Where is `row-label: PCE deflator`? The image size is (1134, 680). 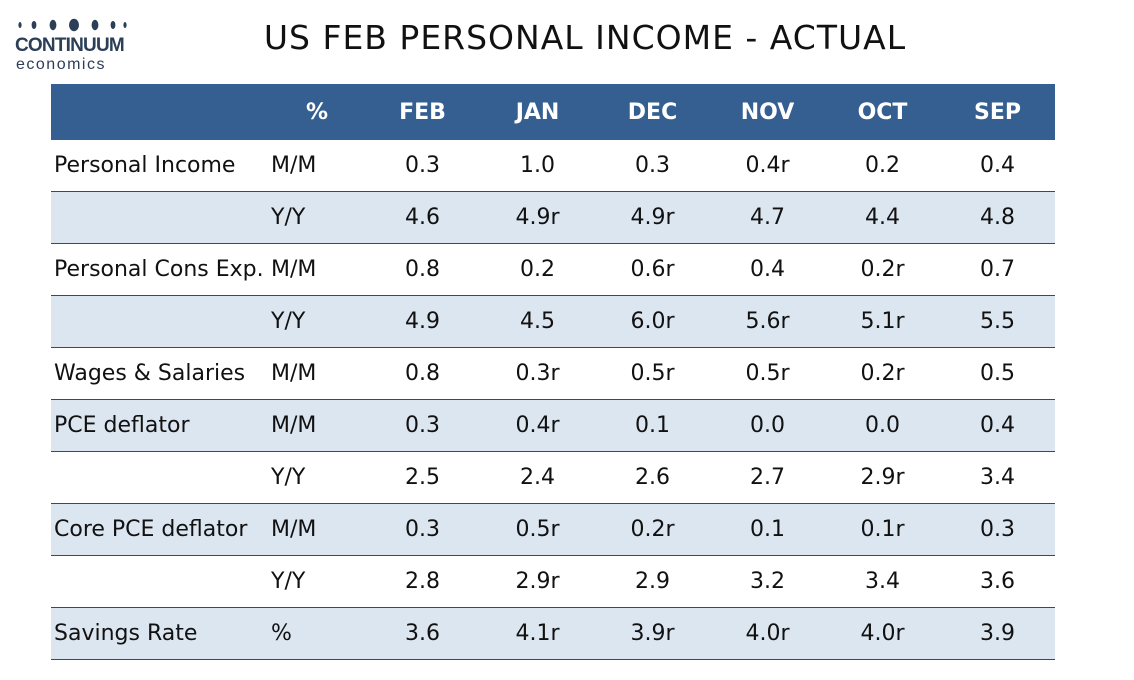 row-label: PCE deflator is located at coordinates (160, 425).